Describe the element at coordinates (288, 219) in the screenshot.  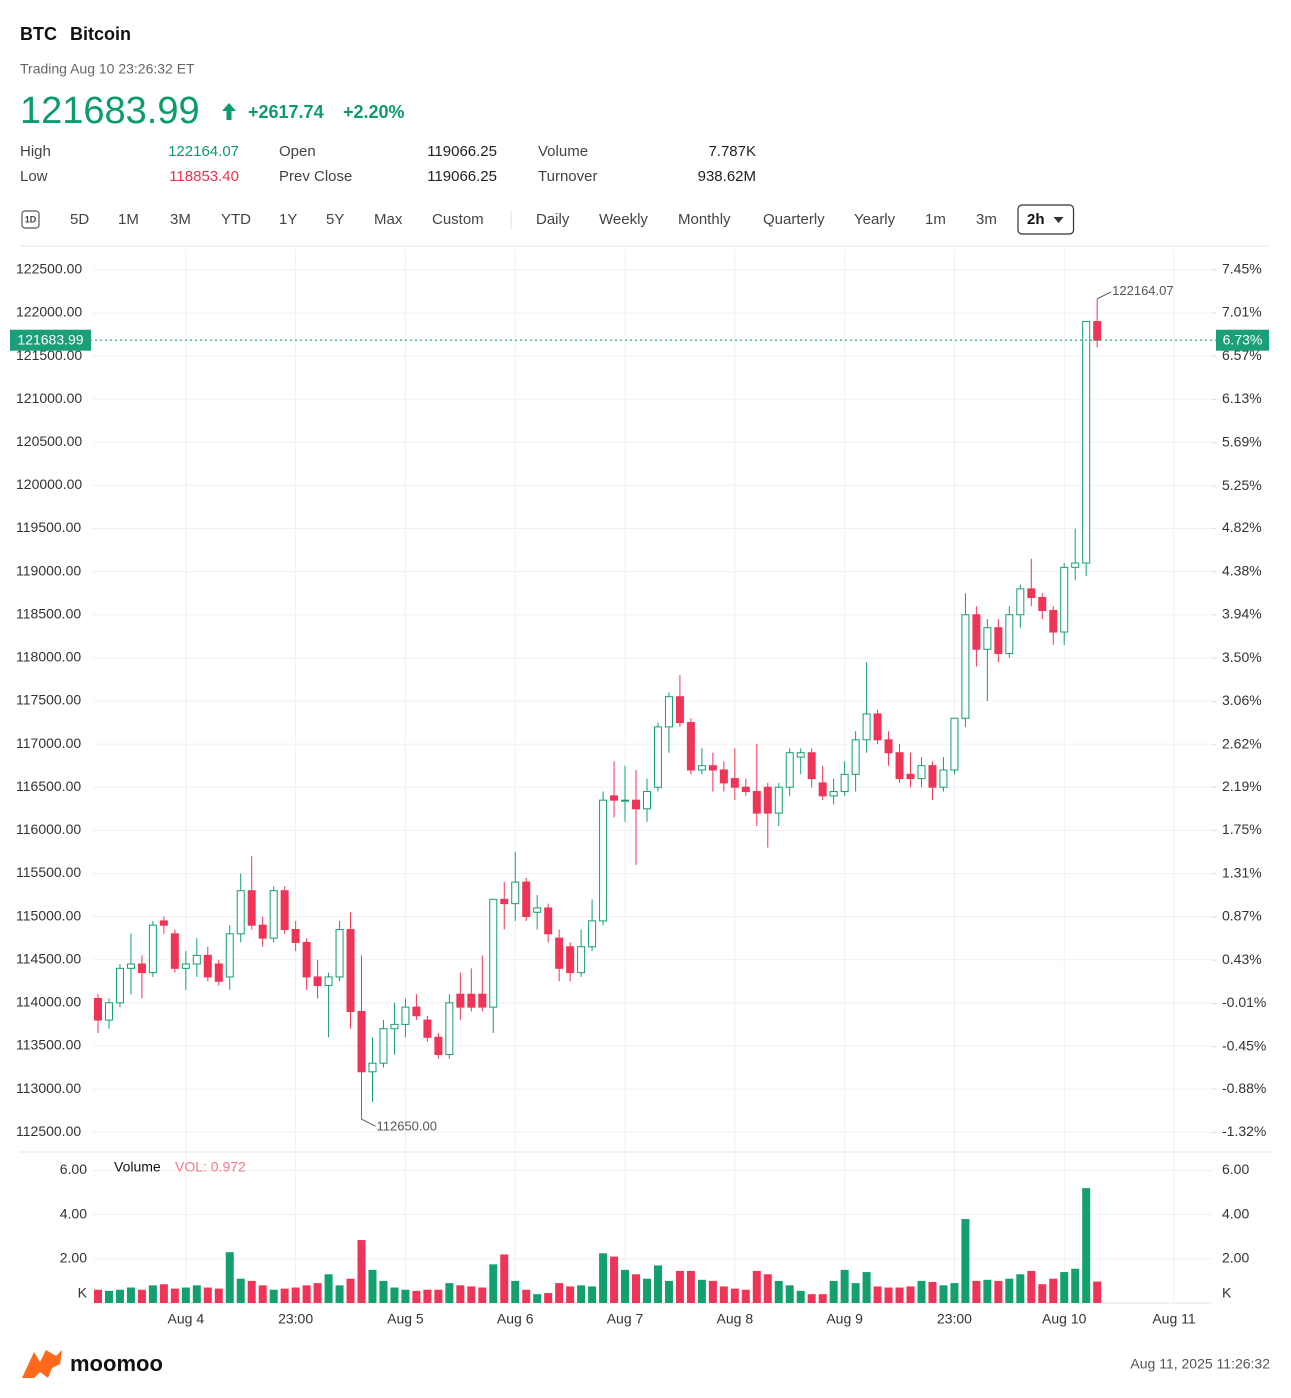
I see `range-button: 1Y` at that location.